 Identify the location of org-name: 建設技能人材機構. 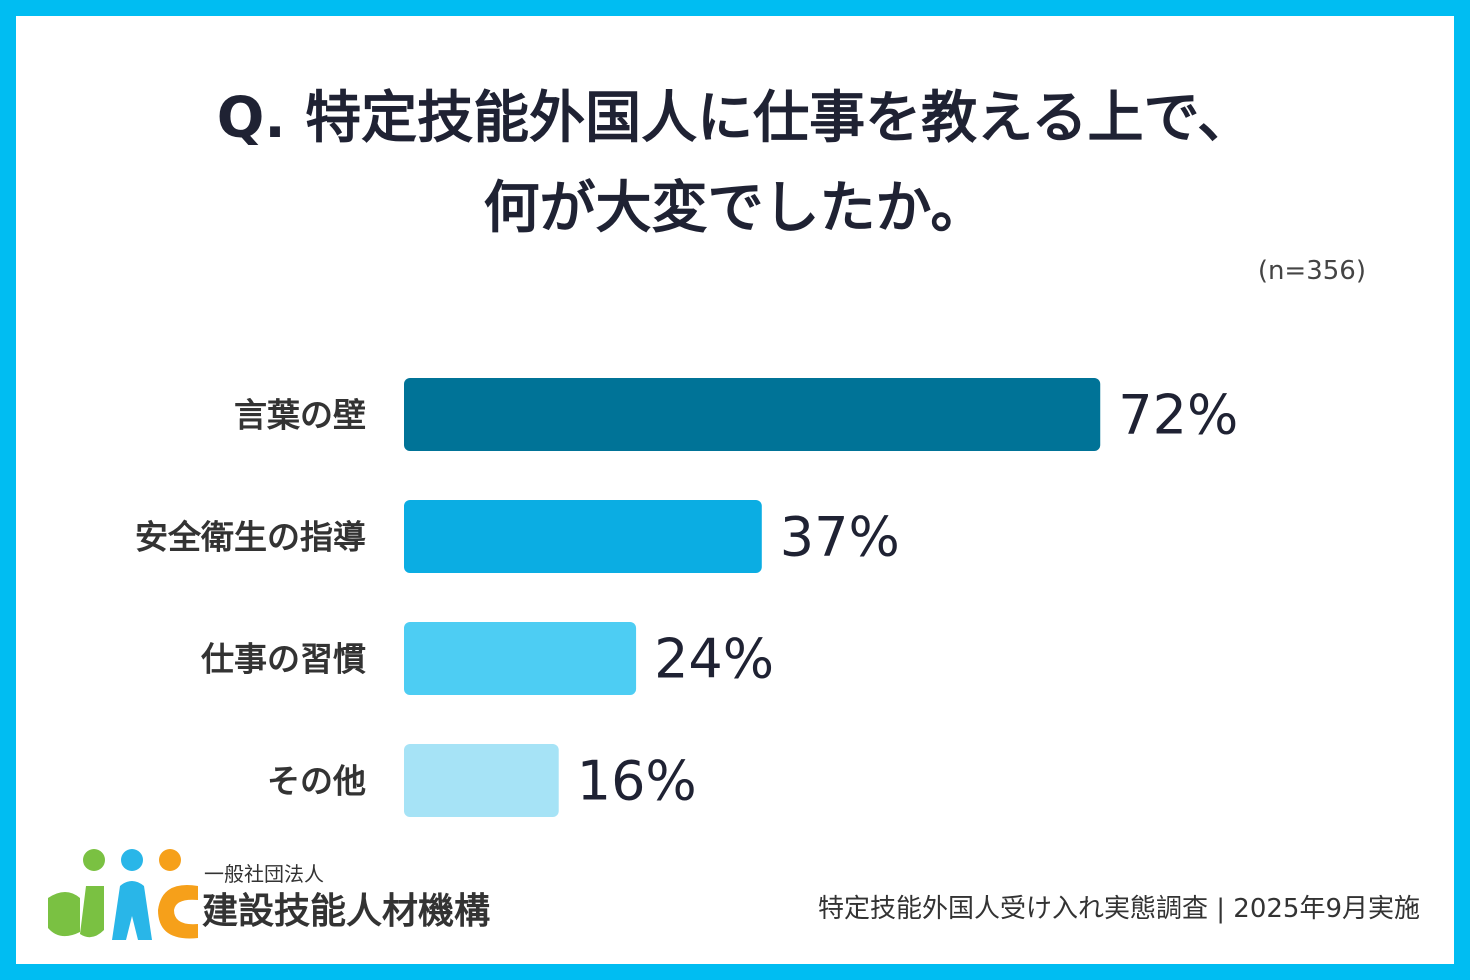
(346, 911).